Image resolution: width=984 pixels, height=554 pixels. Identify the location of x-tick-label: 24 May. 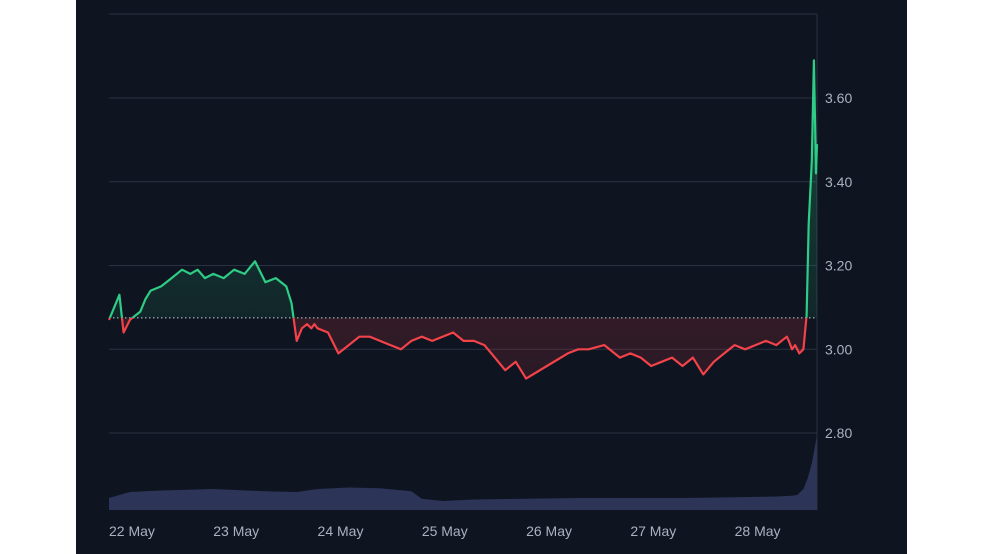
(341, 531).